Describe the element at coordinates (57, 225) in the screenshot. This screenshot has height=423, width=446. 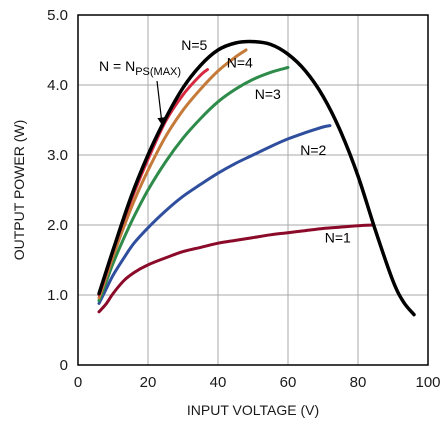
I see `y-tick-label: 2.0` at that location.